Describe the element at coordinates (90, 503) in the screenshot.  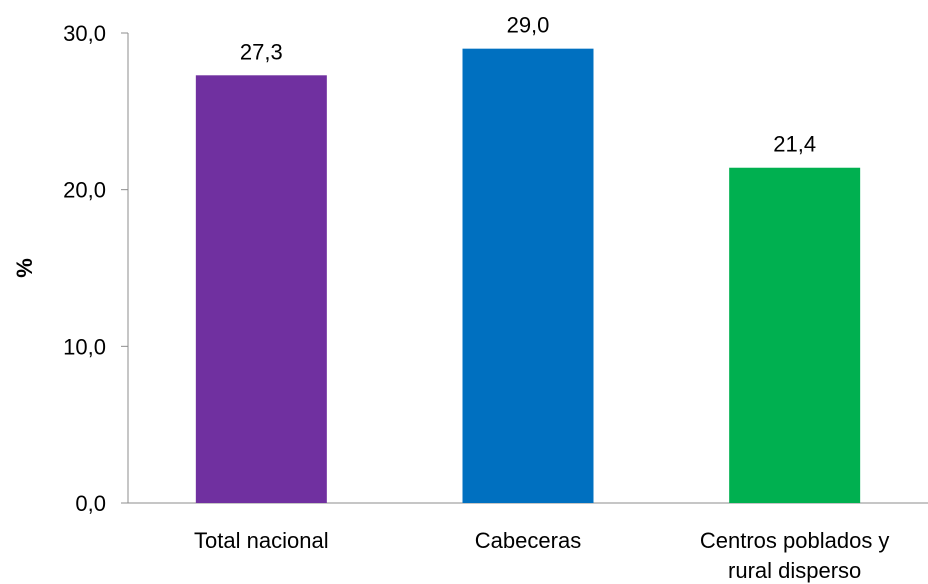
I see `y-tick-label: 0,0` at that location.